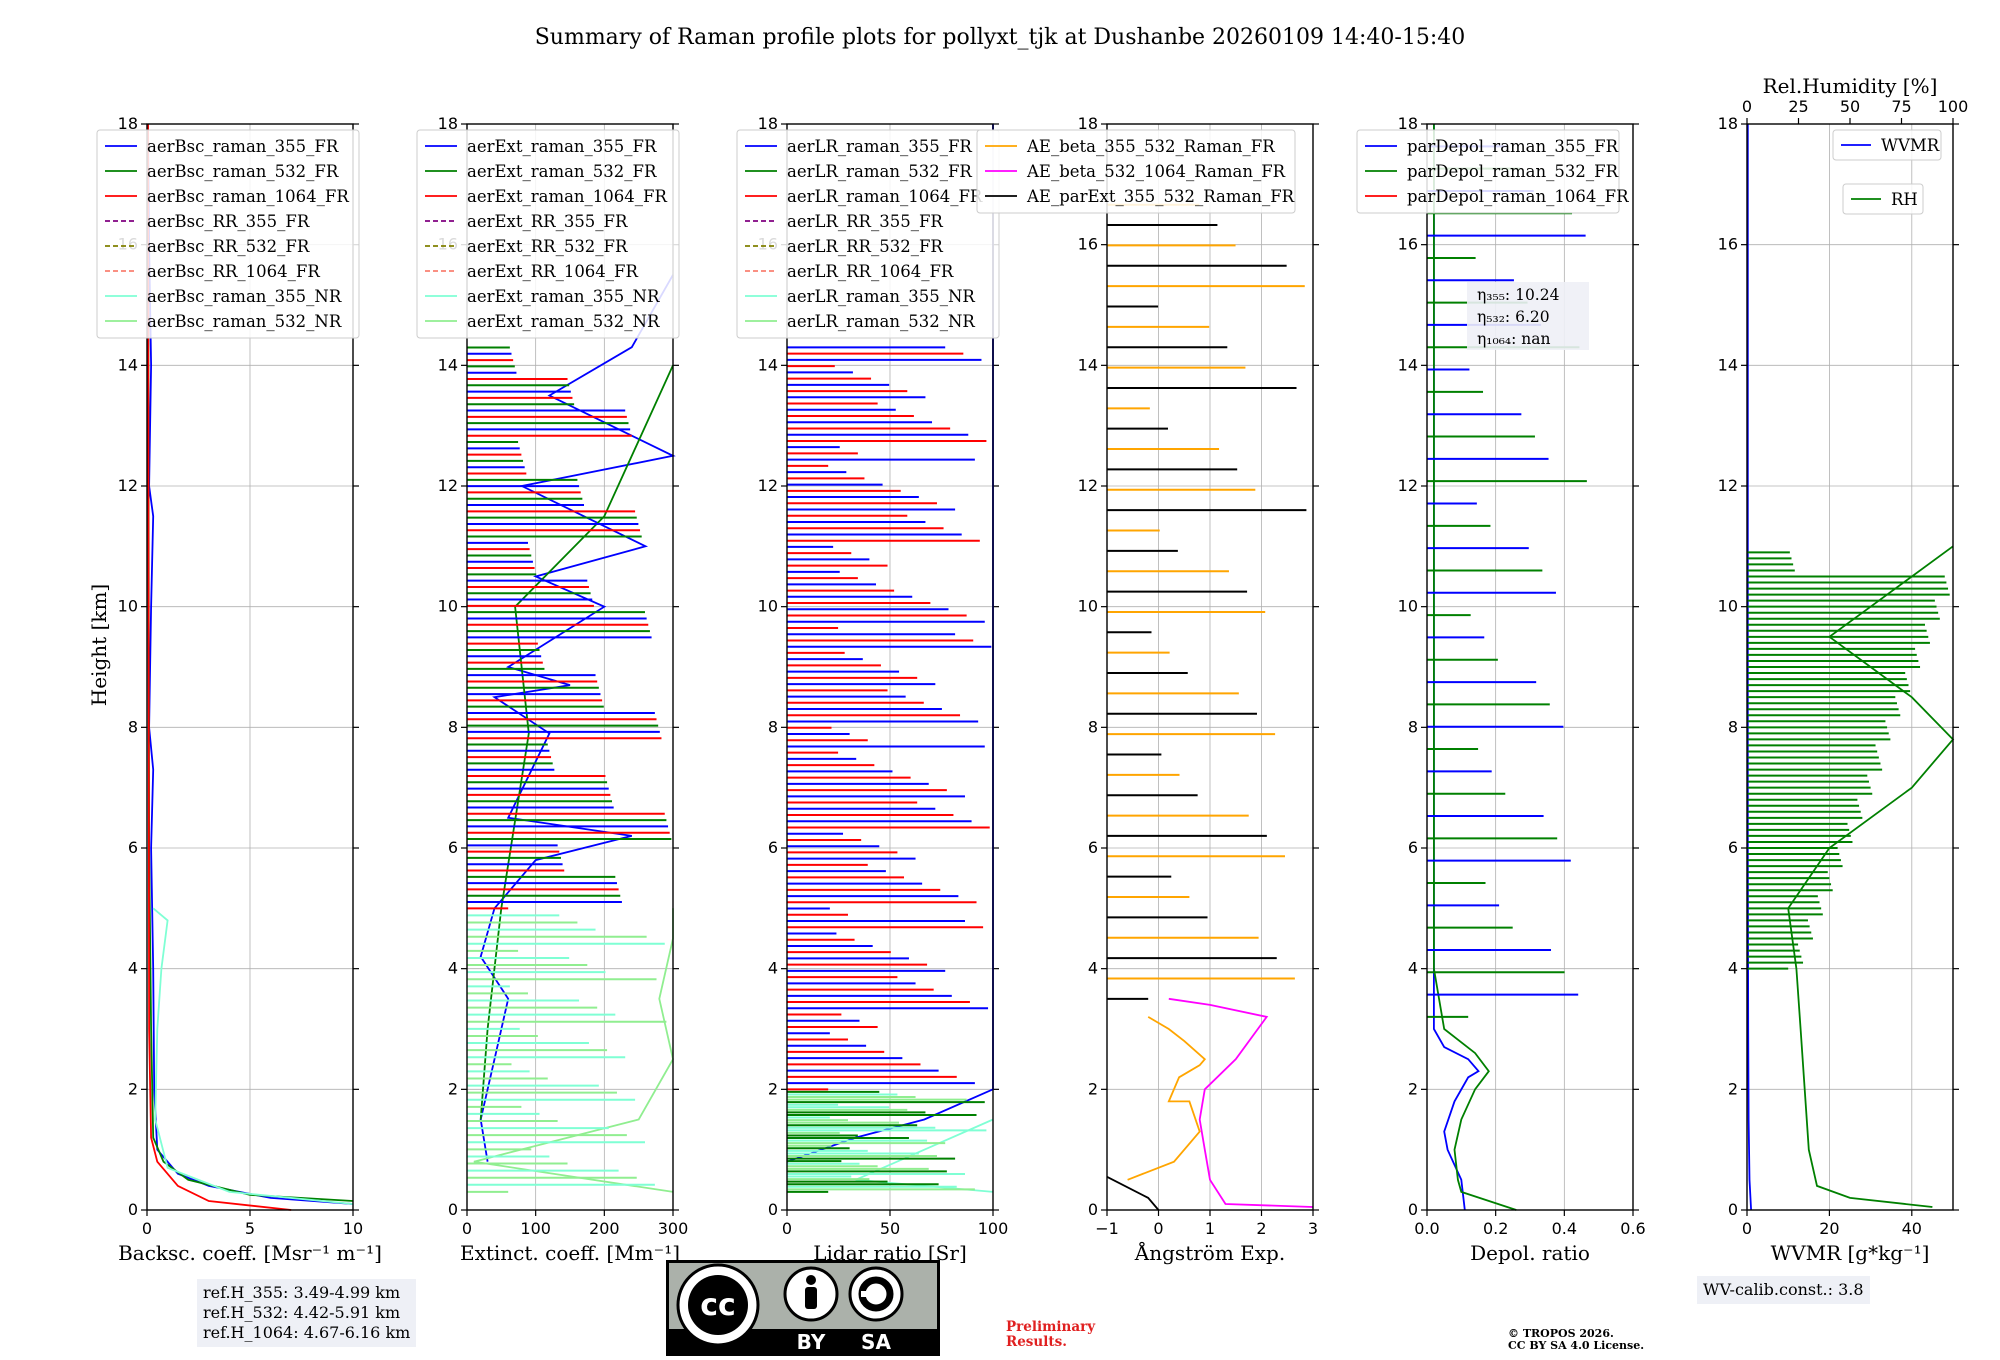 This screenshot has height=1360, width=2000. What do you see at coordinates (1910, 145) in the screenshot?
I see `legend-label: WVMR` at bounding box center [1910, 145].